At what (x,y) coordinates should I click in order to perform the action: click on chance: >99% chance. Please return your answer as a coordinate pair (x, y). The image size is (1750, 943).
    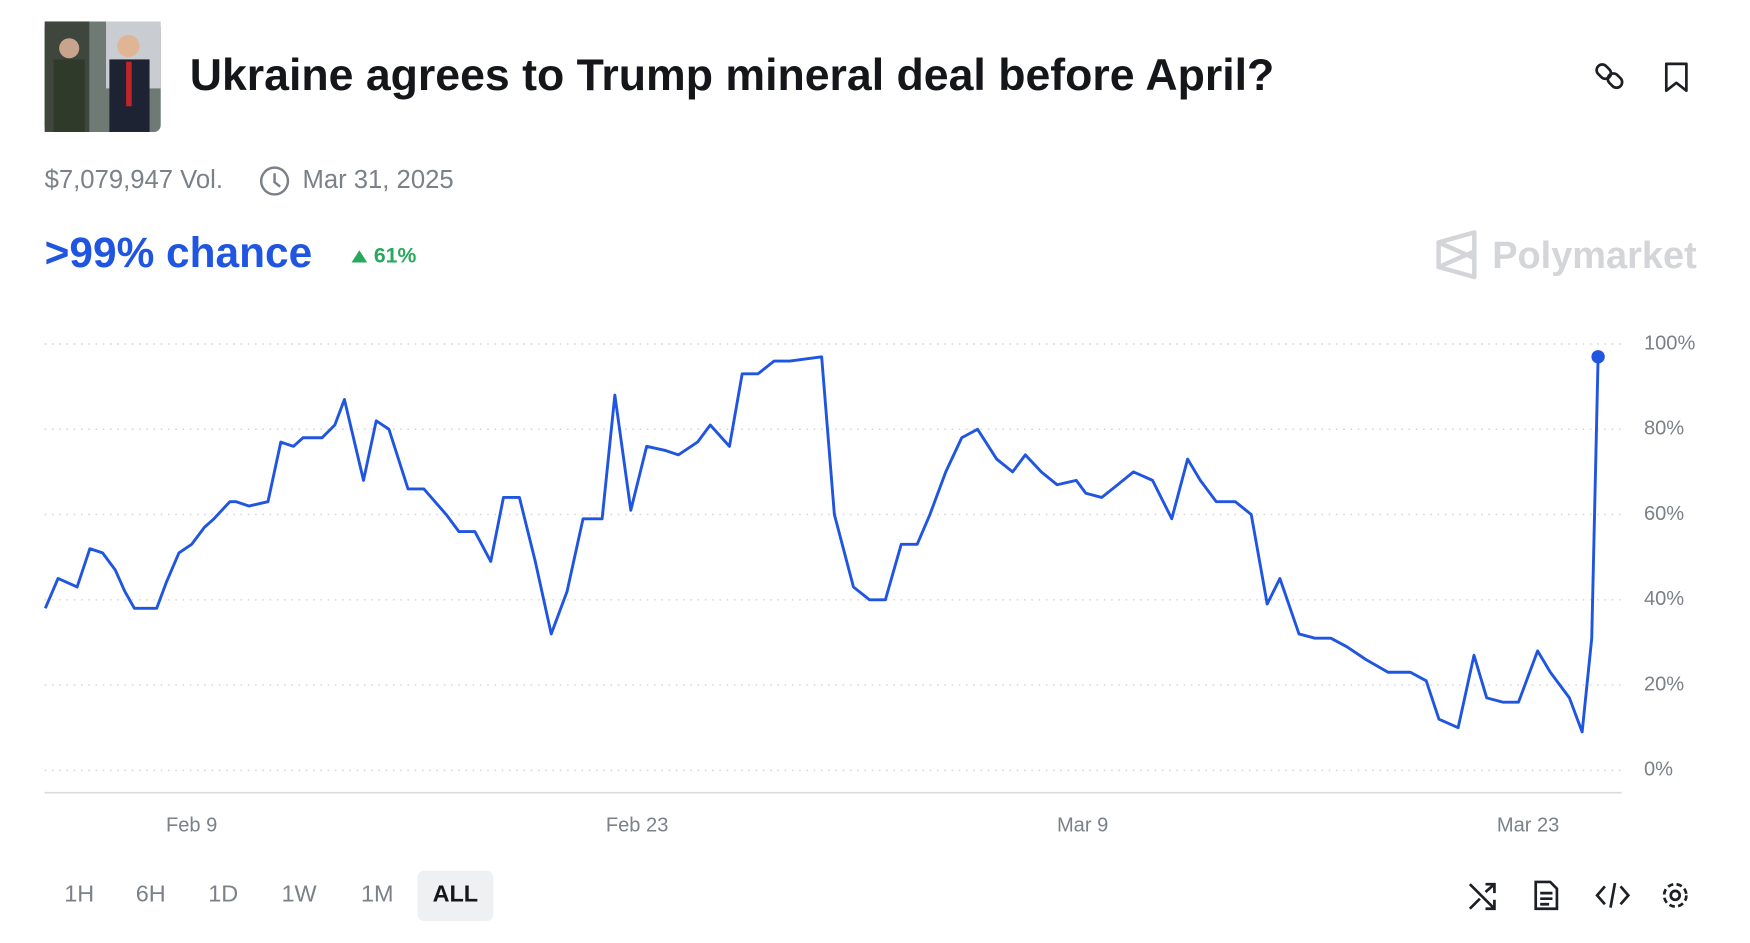
    Looking at the image, I should click on (179, 252).